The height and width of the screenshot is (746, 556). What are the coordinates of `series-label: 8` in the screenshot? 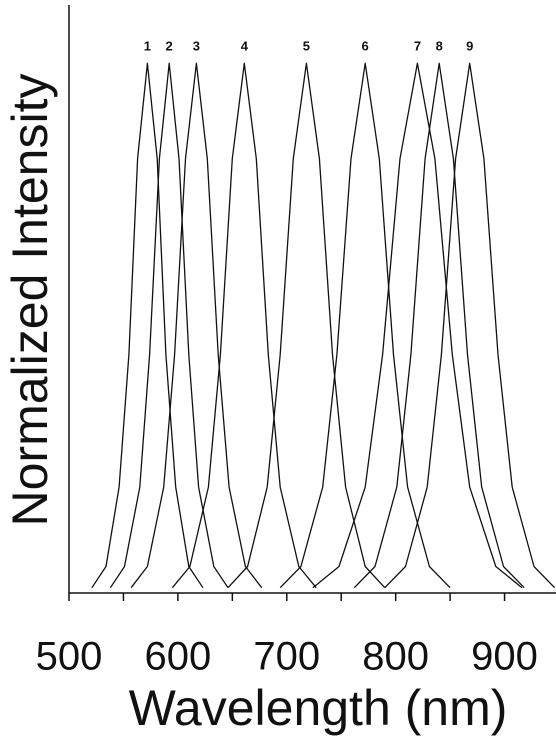 It's located at (439, 46).